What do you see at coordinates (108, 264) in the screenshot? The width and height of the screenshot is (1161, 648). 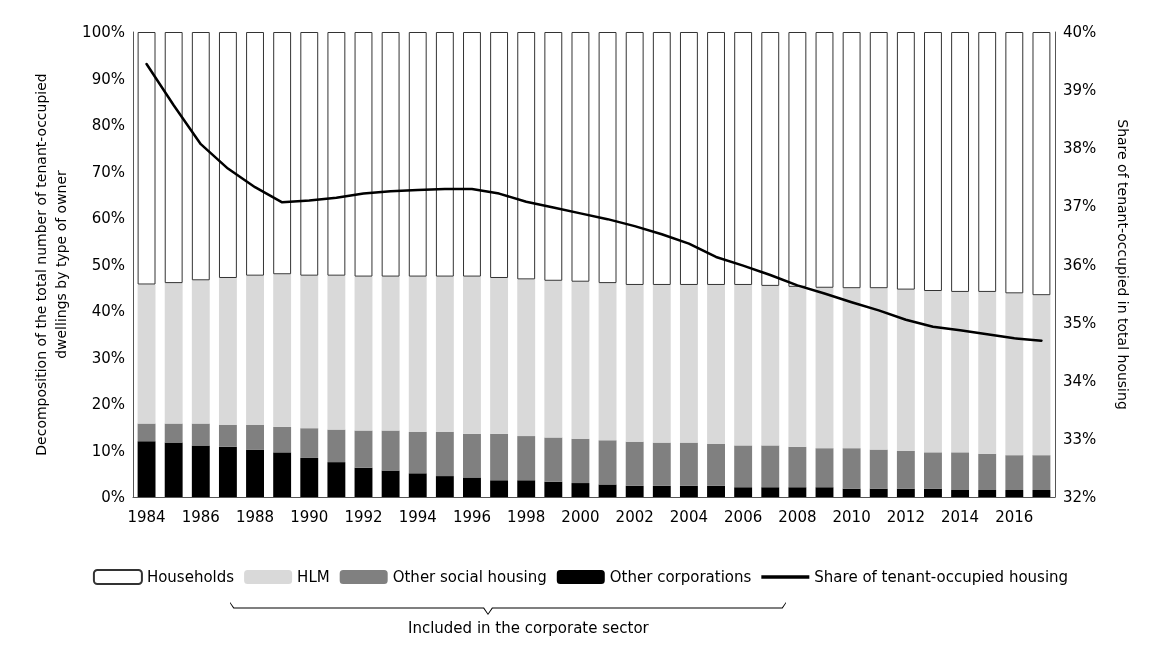 I see `y-tick-label: 50%` at bounding box center [108, 264].